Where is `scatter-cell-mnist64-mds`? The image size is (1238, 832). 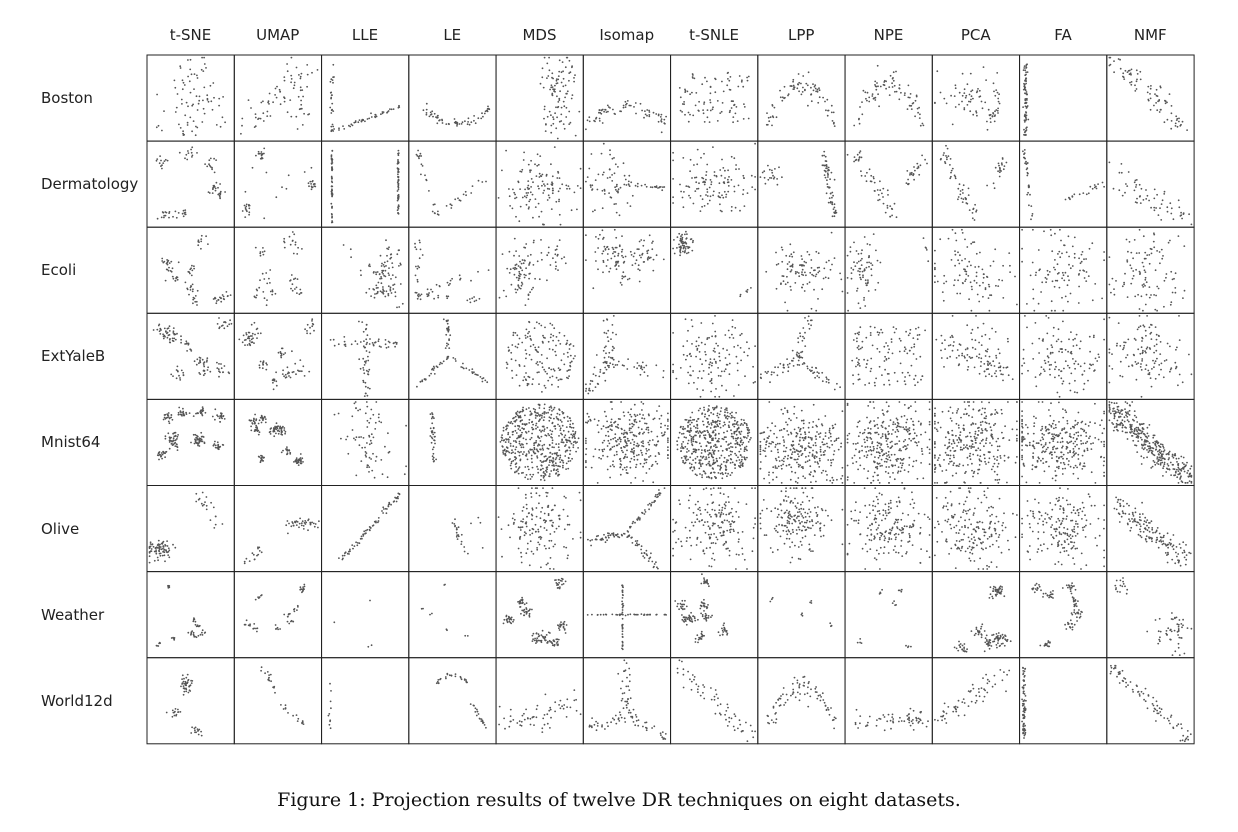
scatter-cell-mnist64-mds is located at coordinates (539, 442).